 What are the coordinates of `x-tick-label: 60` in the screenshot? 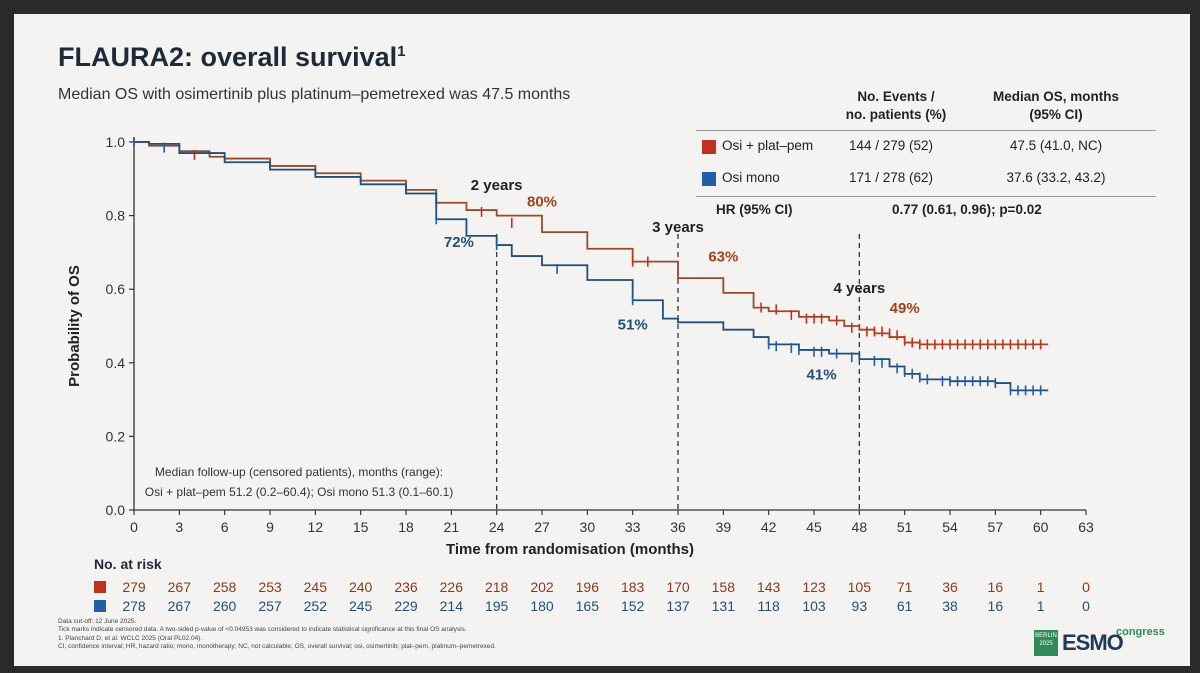 It's located at (1041, 527).